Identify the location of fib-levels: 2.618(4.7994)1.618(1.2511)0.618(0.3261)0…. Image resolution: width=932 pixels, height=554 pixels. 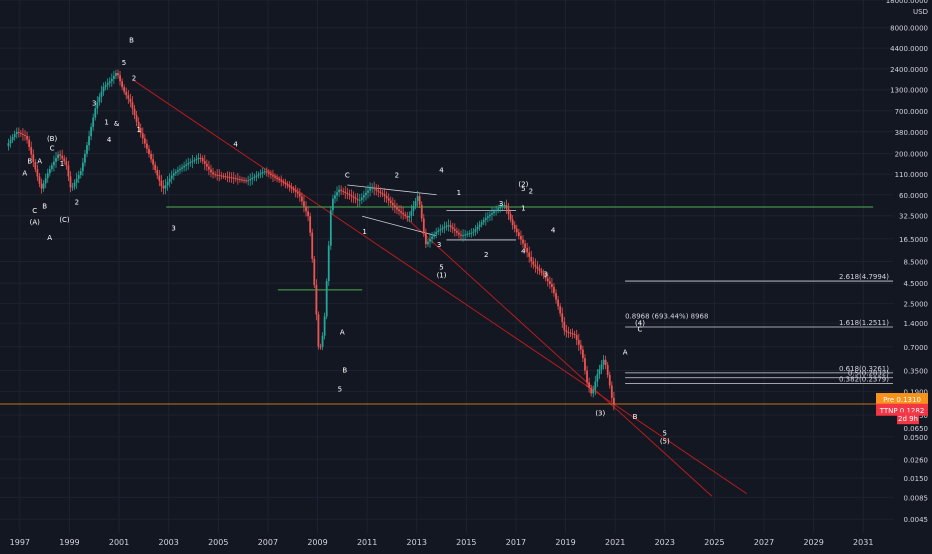
(759, 329).